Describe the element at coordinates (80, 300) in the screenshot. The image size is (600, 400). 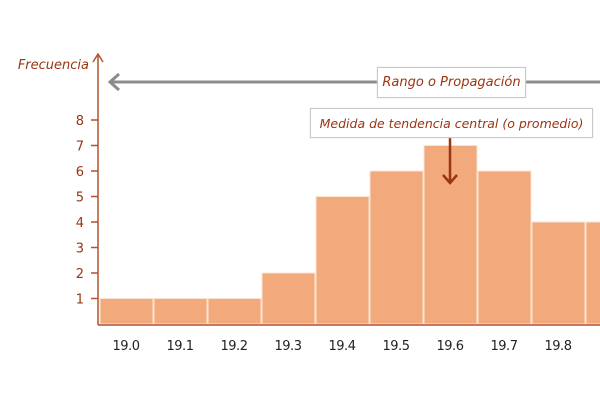
I see `y-tick-label: 1` at that location.